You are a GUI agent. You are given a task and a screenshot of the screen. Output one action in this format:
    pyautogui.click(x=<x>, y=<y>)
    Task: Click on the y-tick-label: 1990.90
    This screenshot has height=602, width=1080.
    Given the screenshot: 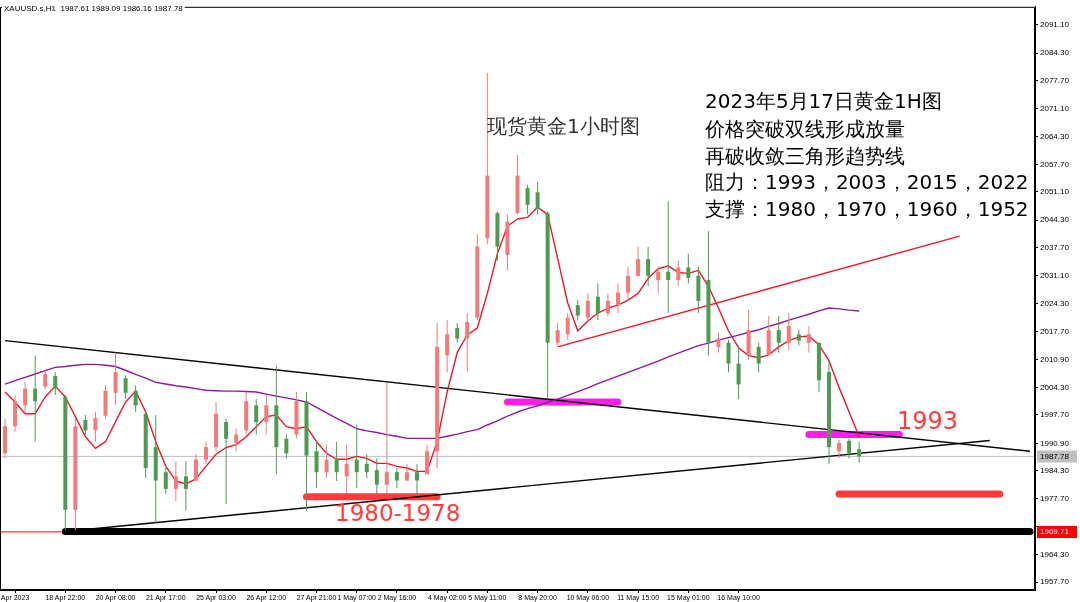 What is the action you would take?
    pyautogui.click(x=1055, y=443)
    